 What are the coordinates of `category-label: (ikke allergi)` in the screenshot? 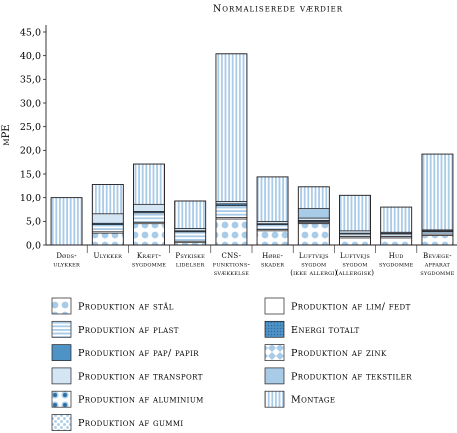 It's located at (313, 273).